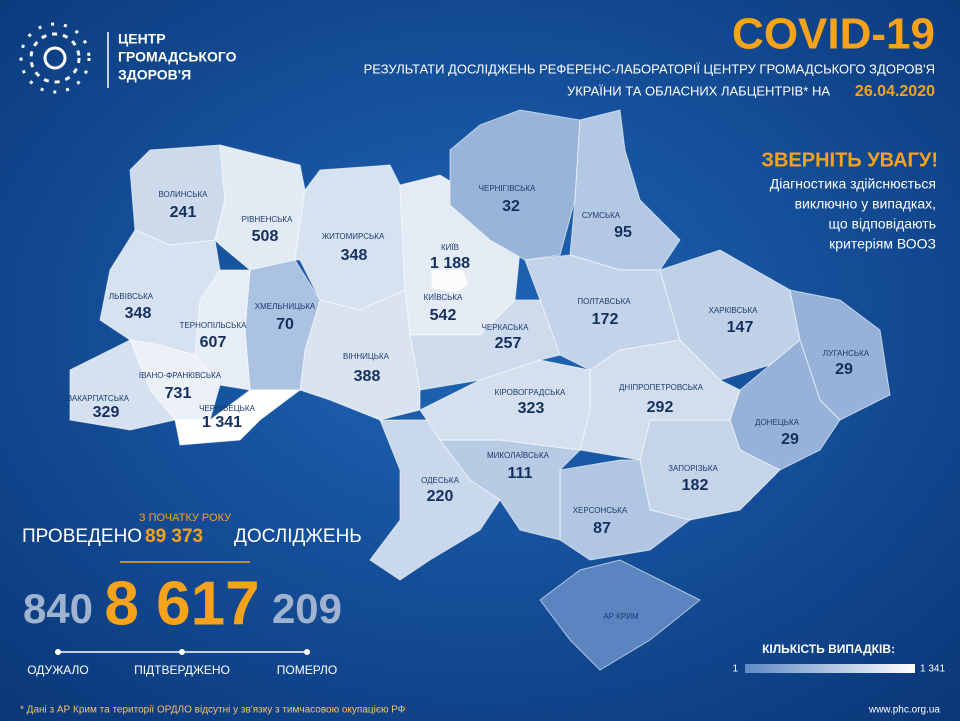  I want to click on region-value: 172, so click(605, 319).